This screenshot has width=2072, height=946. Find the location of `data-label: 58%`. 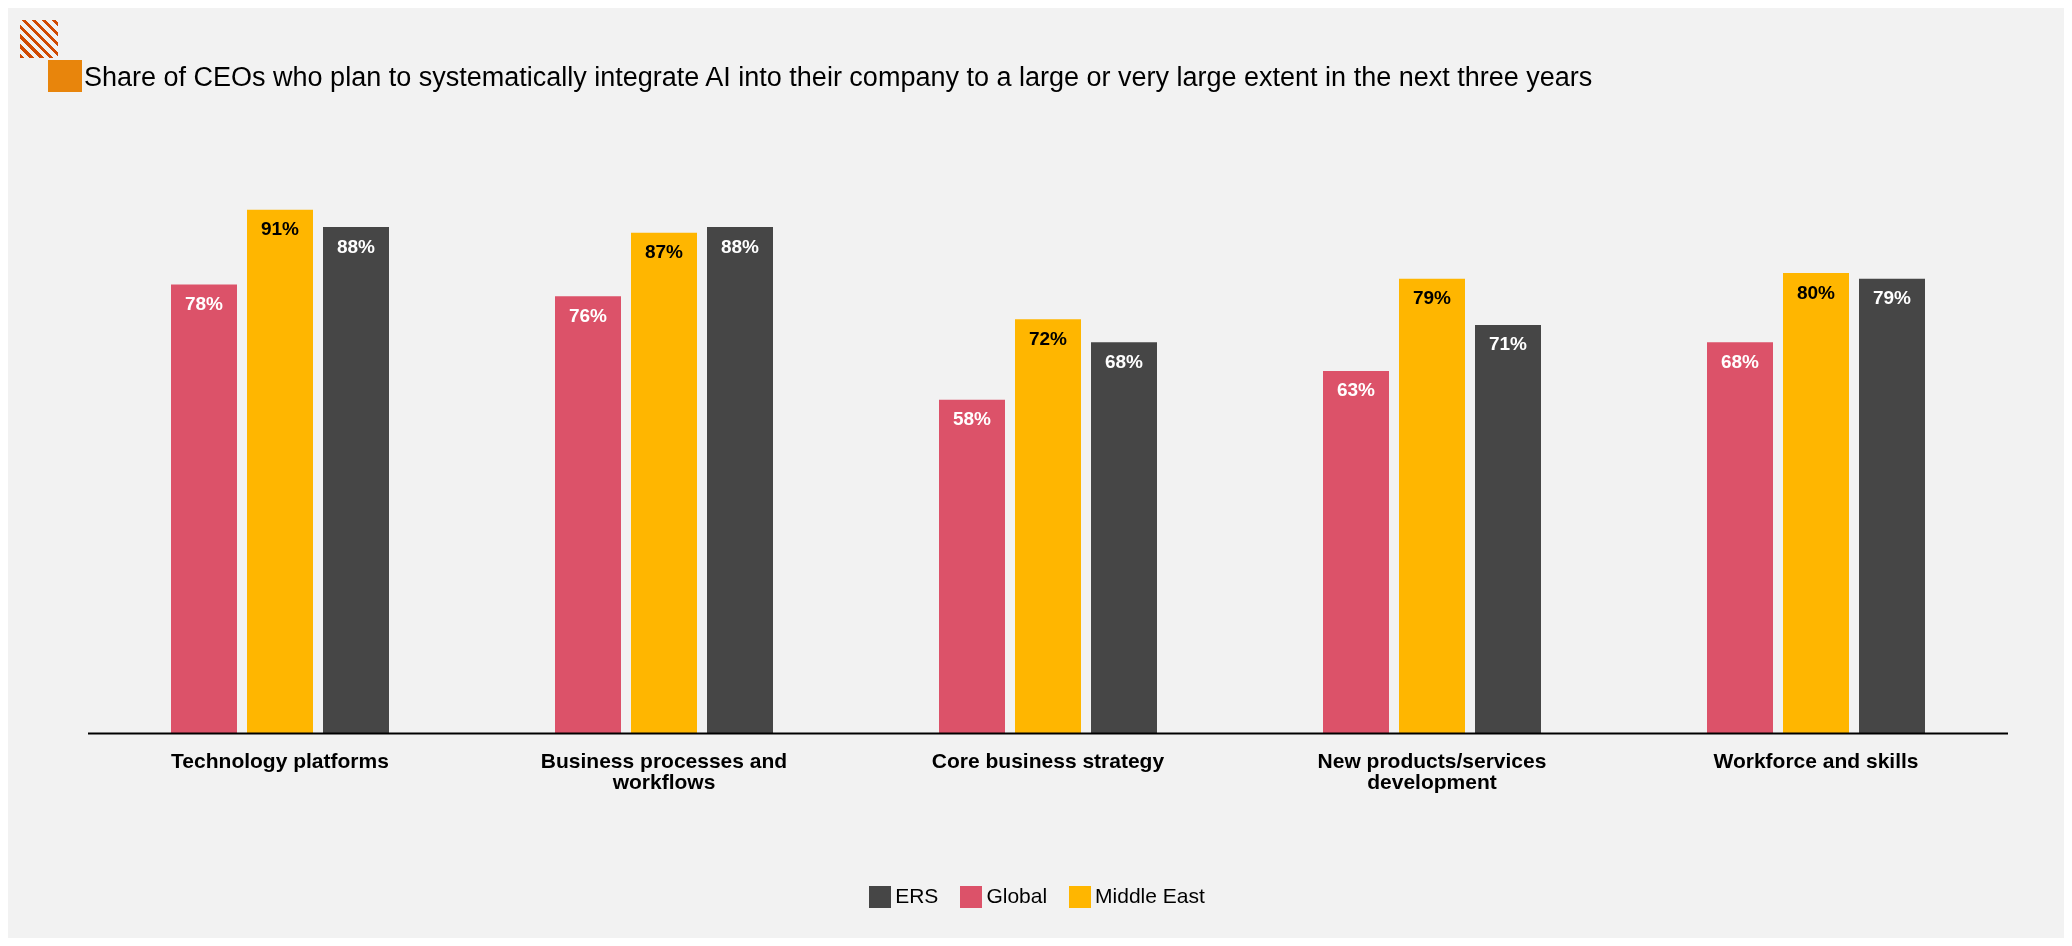

data-label: 58% is located at coordinates (972, 419).